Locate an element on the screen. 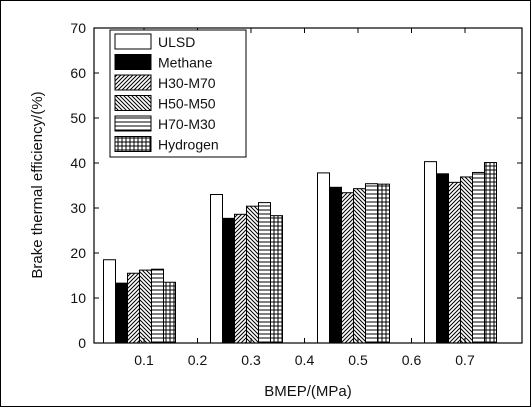  bar-h70-m30-0.5 is located at coordinates (478, 257).